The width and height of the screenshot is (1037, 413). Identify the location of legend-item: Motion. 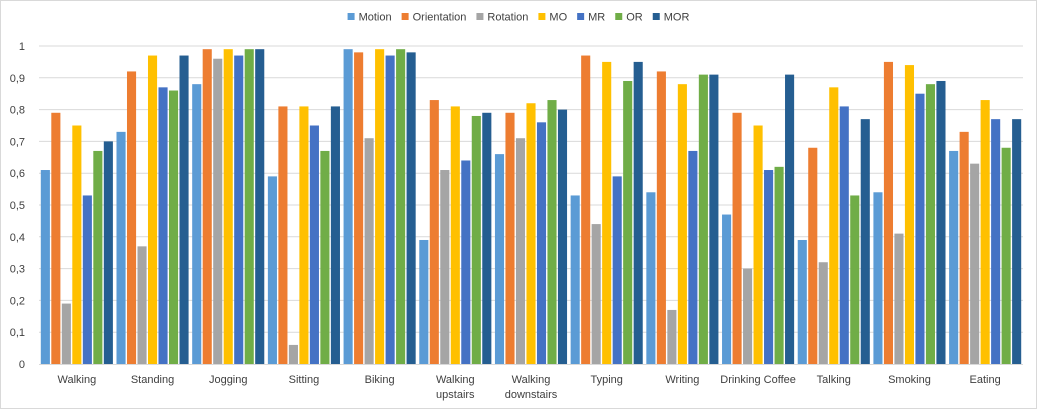
(369, 18).